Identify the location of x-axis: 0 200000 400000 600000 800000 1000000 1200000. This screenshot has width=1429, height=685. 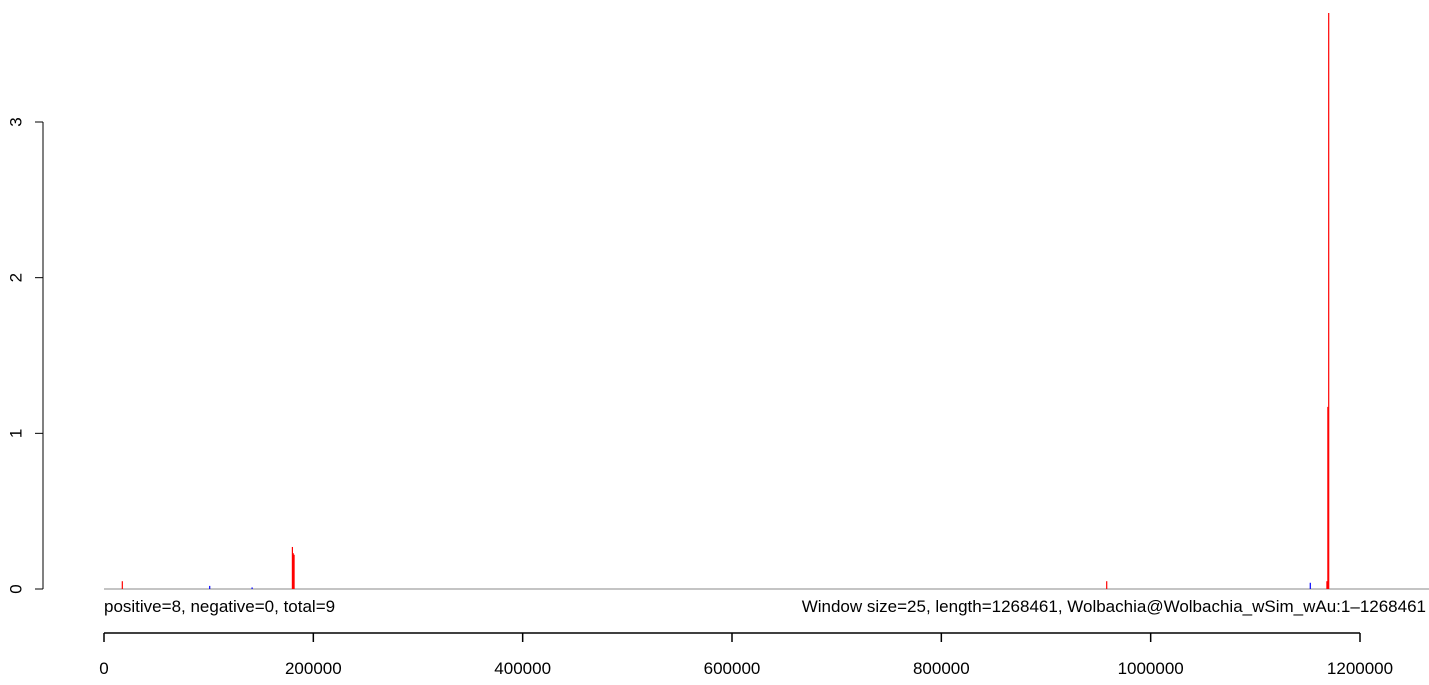
(746, 655).